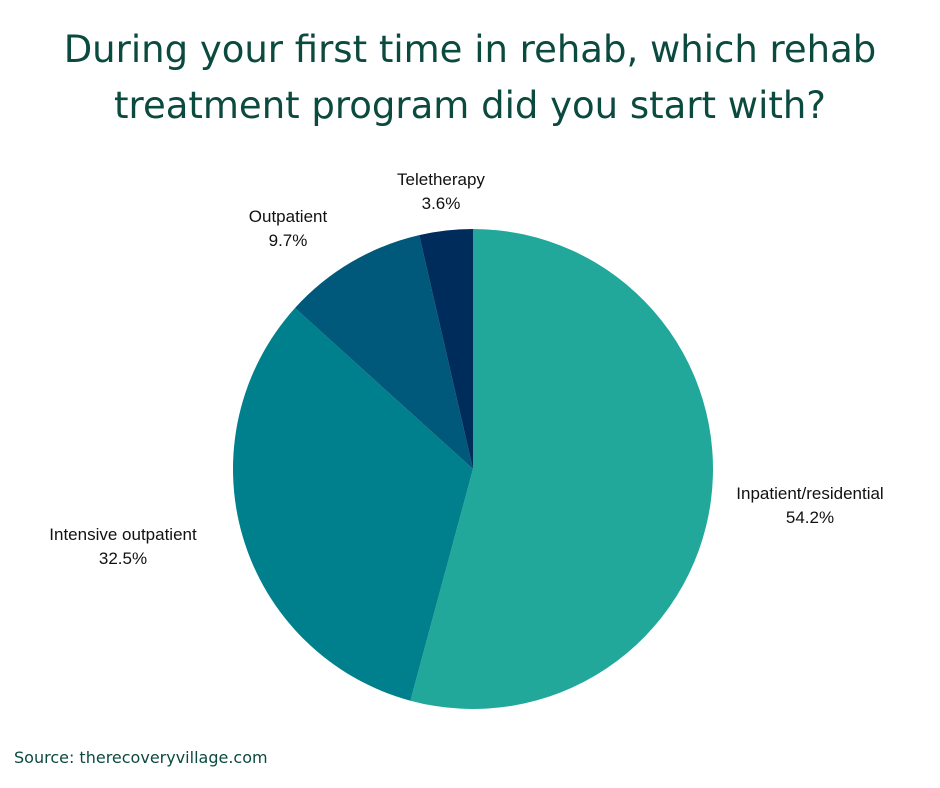  What do you see at coordinates (353, 504) in the screenshot?
I see `slice-intensive-outpatient` at bounding box center [353, 504].